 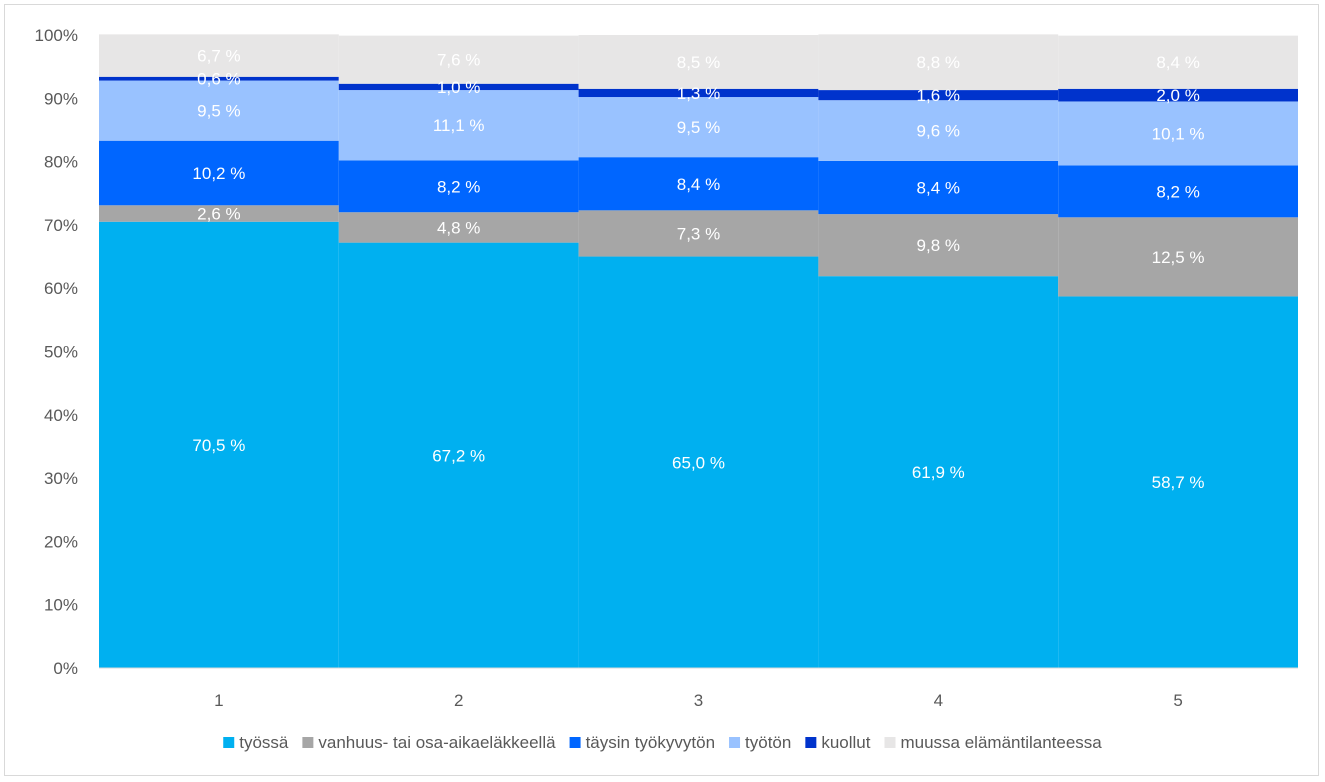 I want to click on y-tick-label: 80%, so click(x=61, y=162).